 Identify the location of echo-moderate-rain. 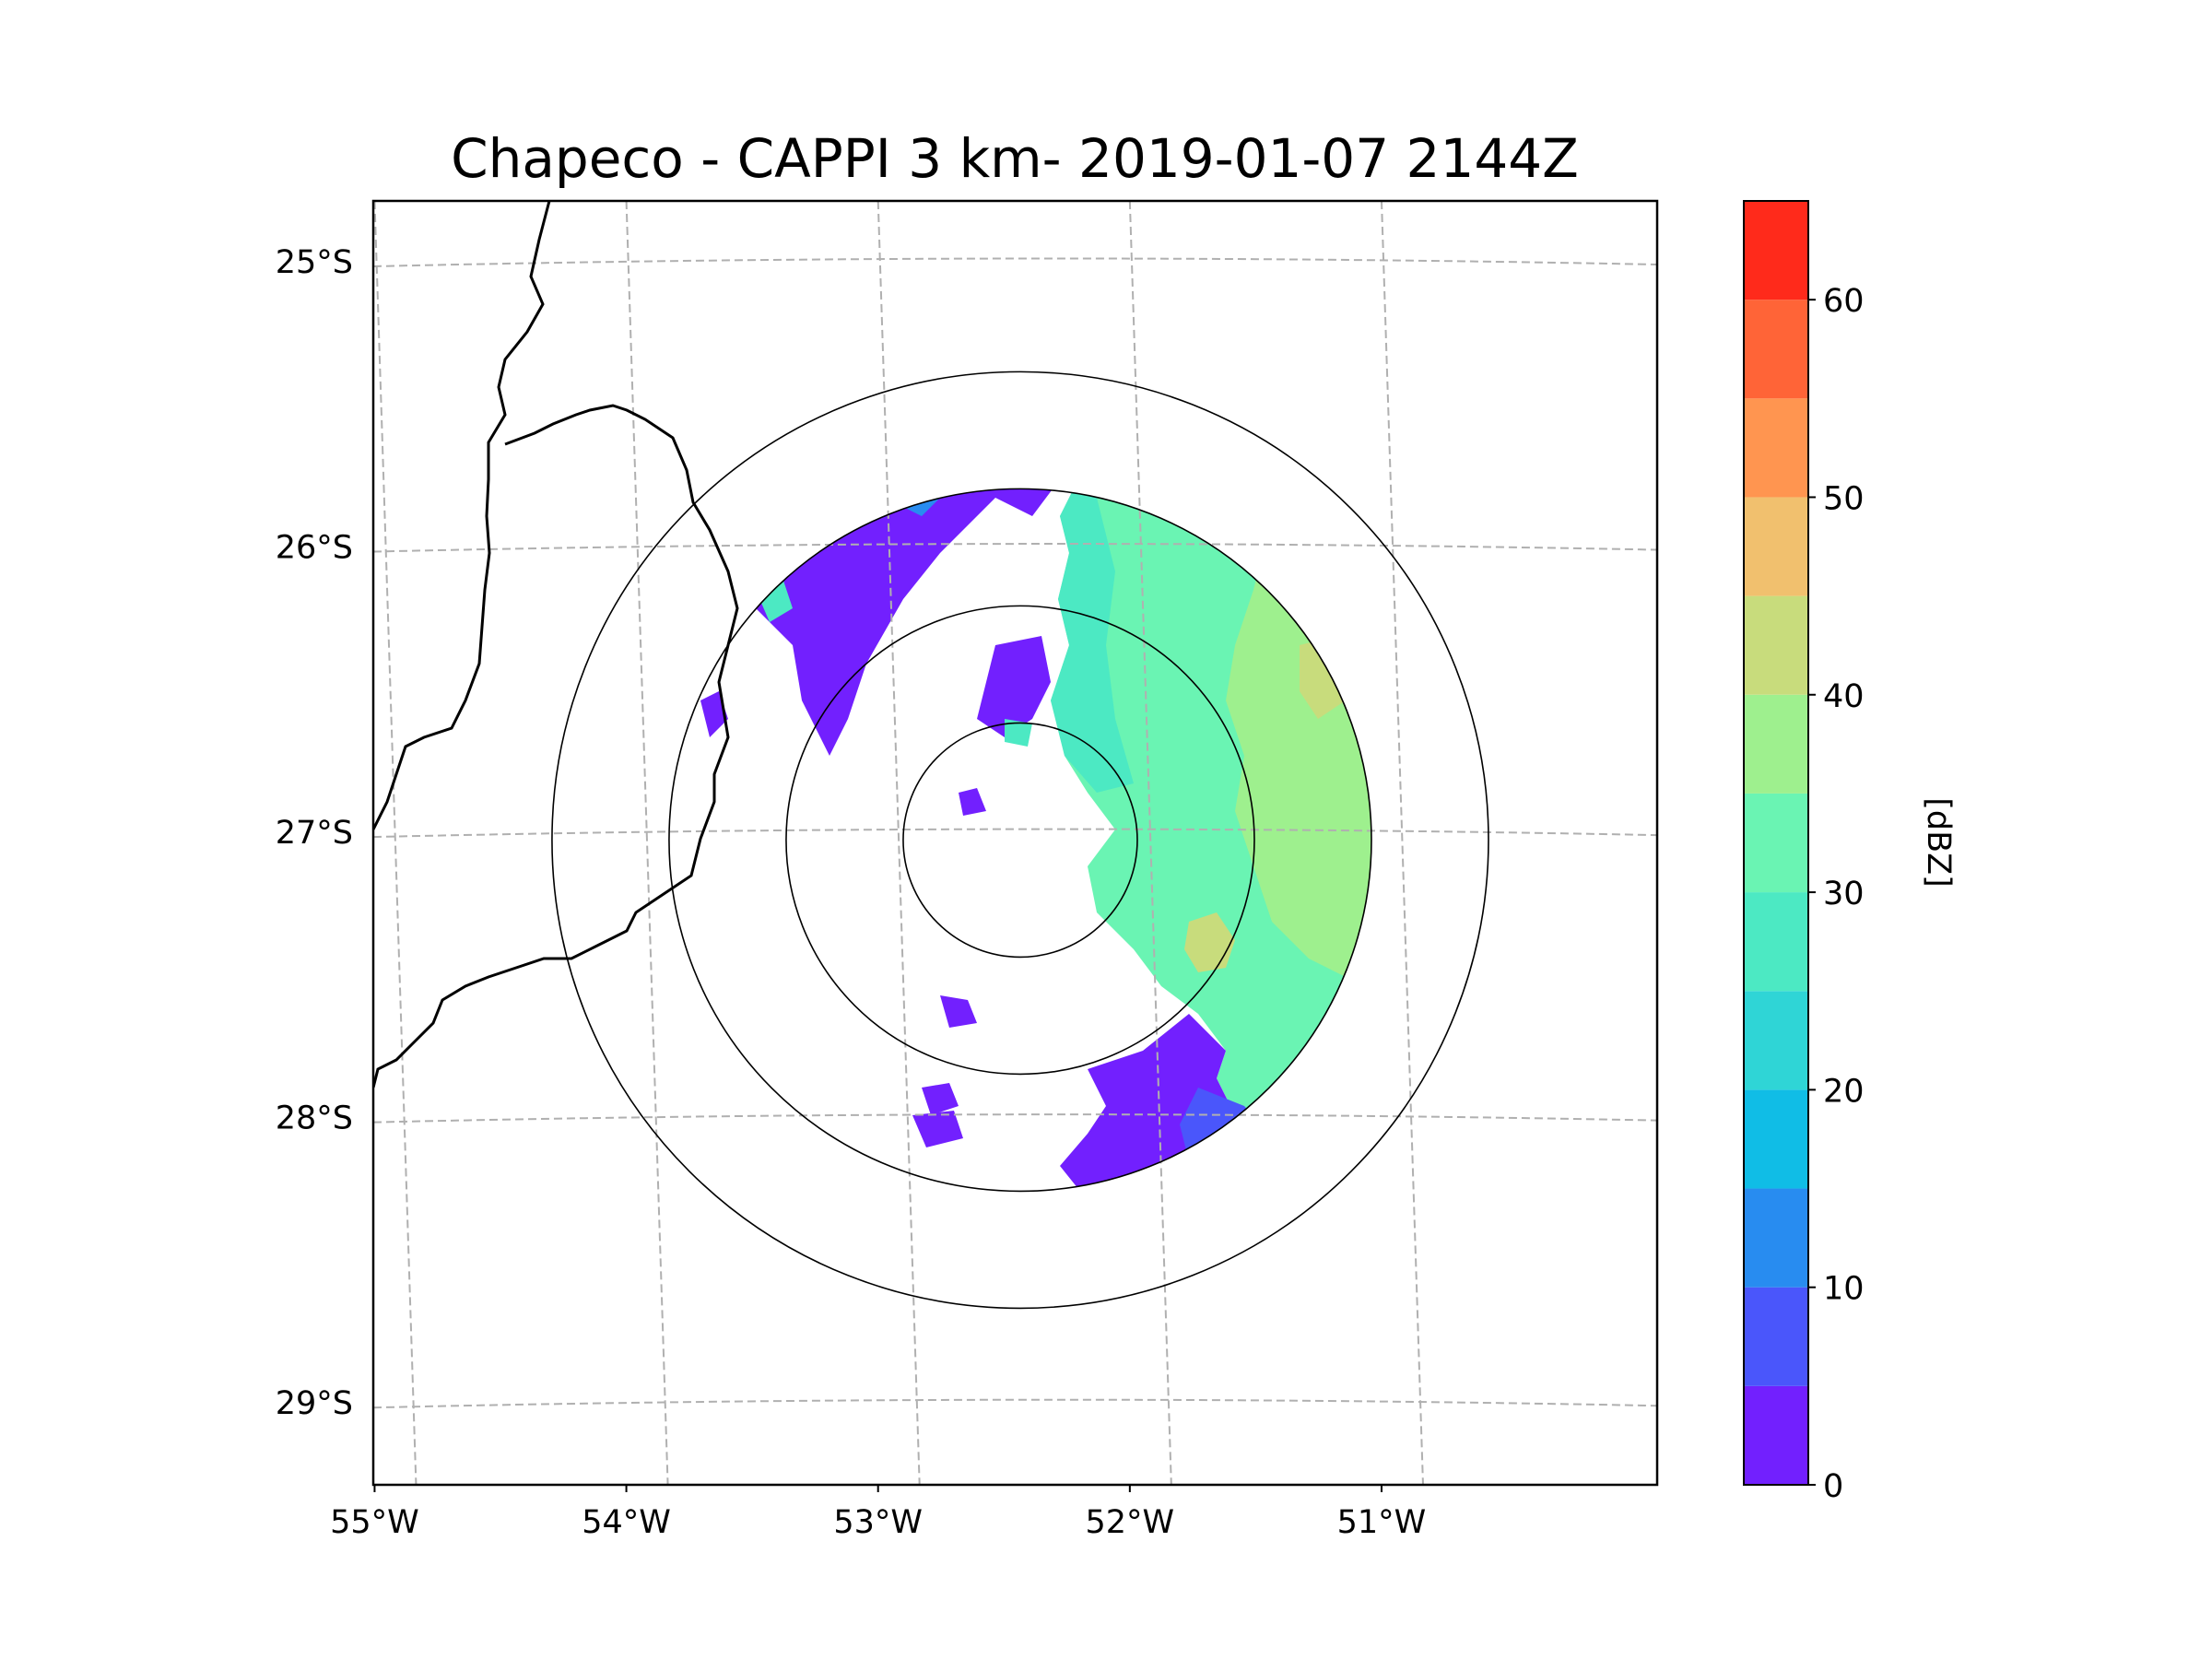
(1298, 746).